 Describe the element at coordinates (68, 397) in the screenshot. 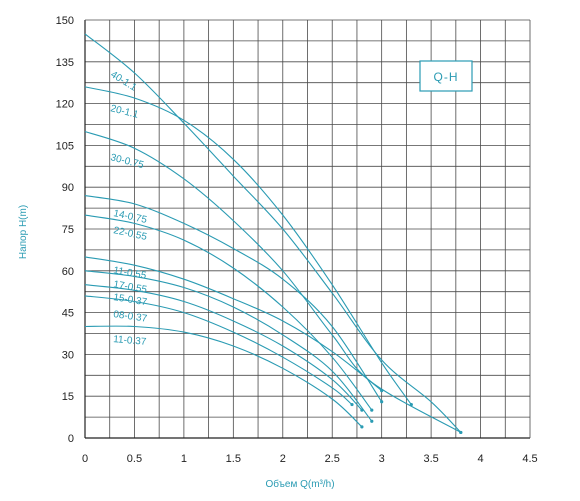

I see `y-tick-label: 15` at that location.